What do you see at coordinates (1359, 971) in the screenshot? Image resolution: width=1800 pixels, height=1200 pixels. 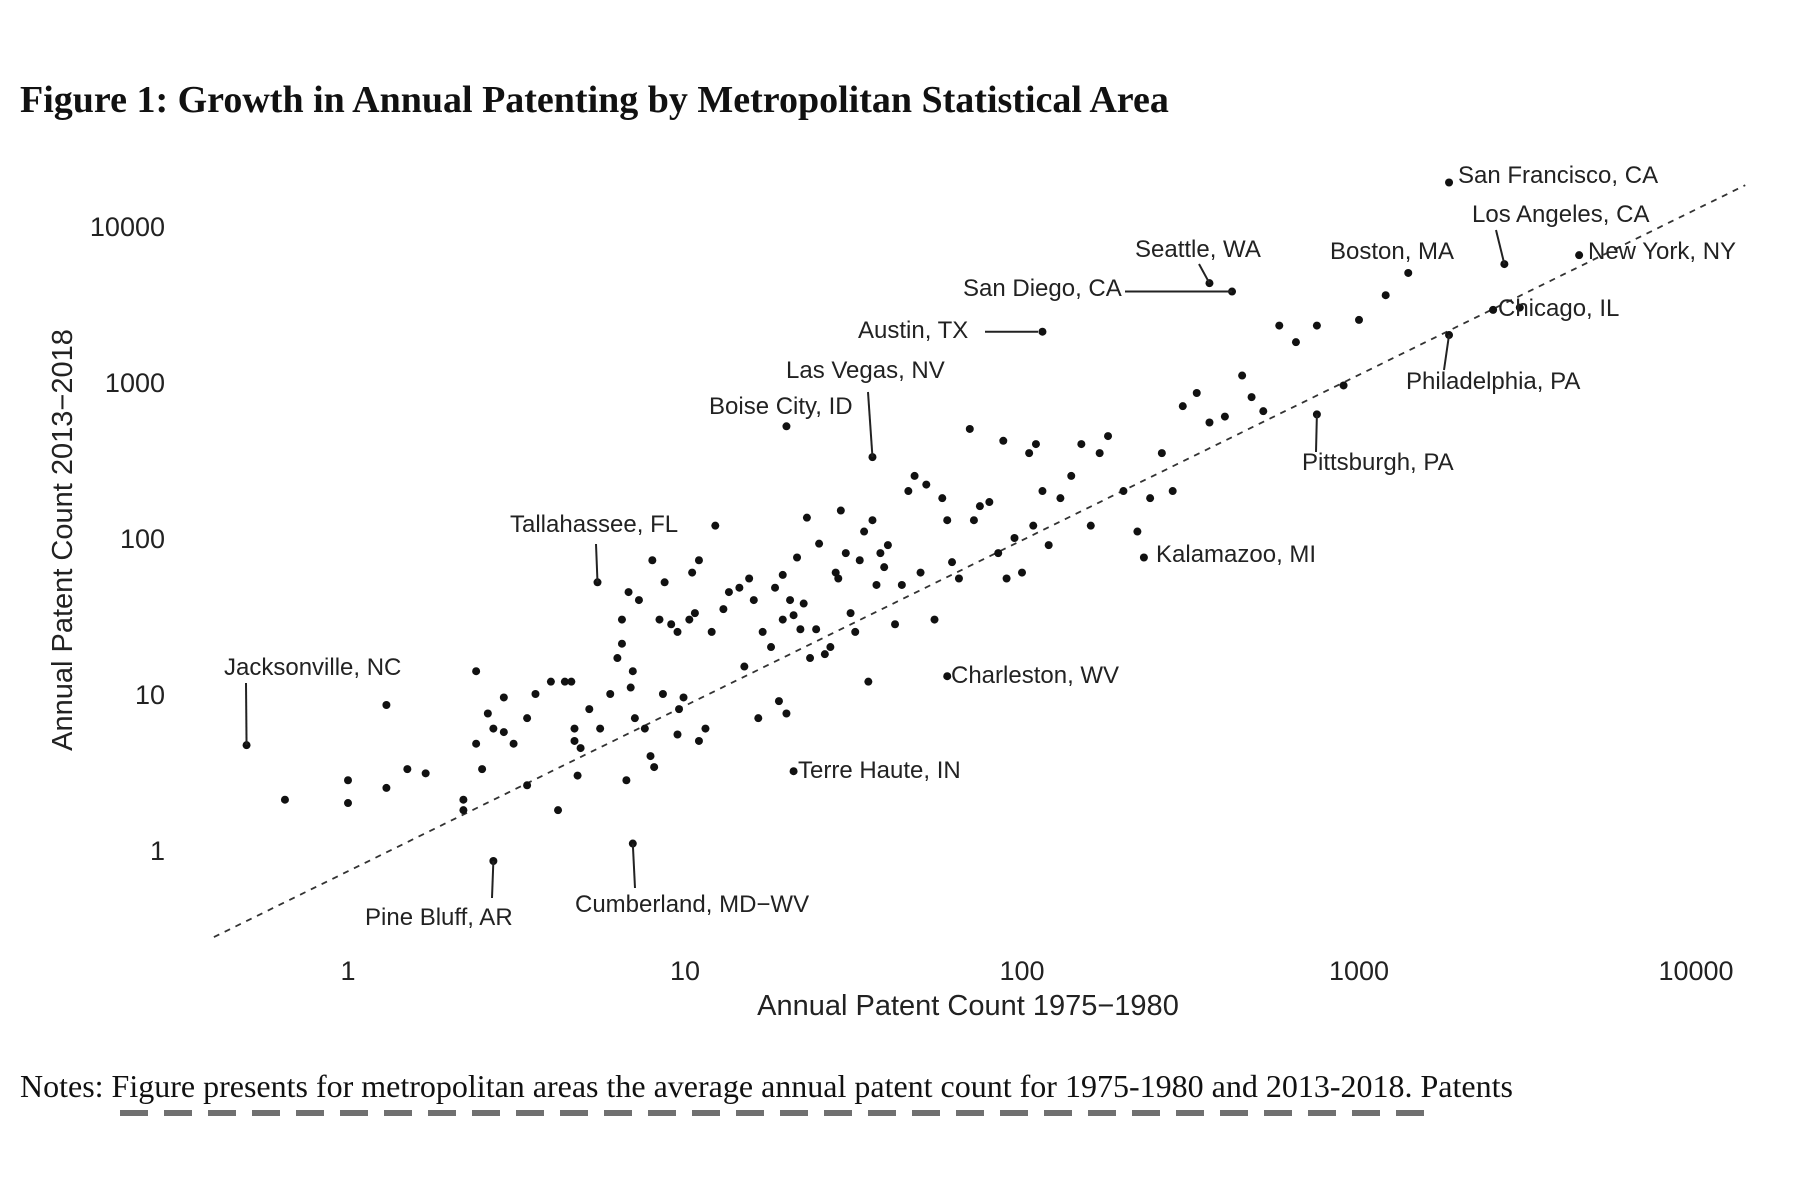 I see `x-tick-label: 1000` at bounding box center [1359, 971].